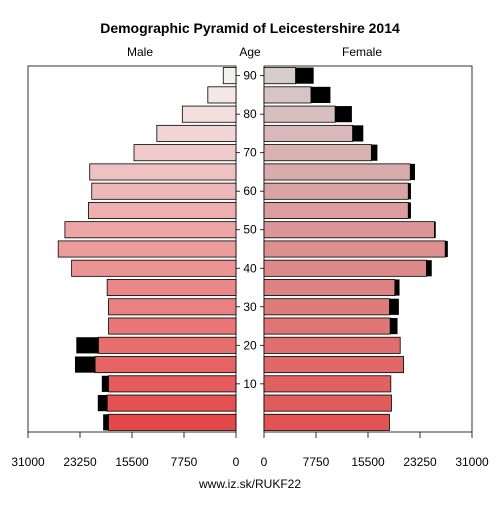 This screenshot has height=505, width=500. What do you see at coordinates (316, 462) in the screenshot?
I see `x-tick-label-right: 7750` at bounding box center [316, 462].